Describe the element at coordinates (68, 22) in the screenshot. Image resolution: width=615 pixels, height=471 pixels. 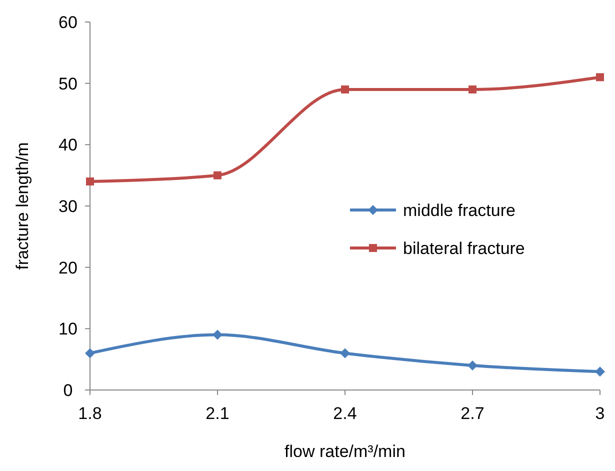
I see `y-tick-label: 60` at that location.